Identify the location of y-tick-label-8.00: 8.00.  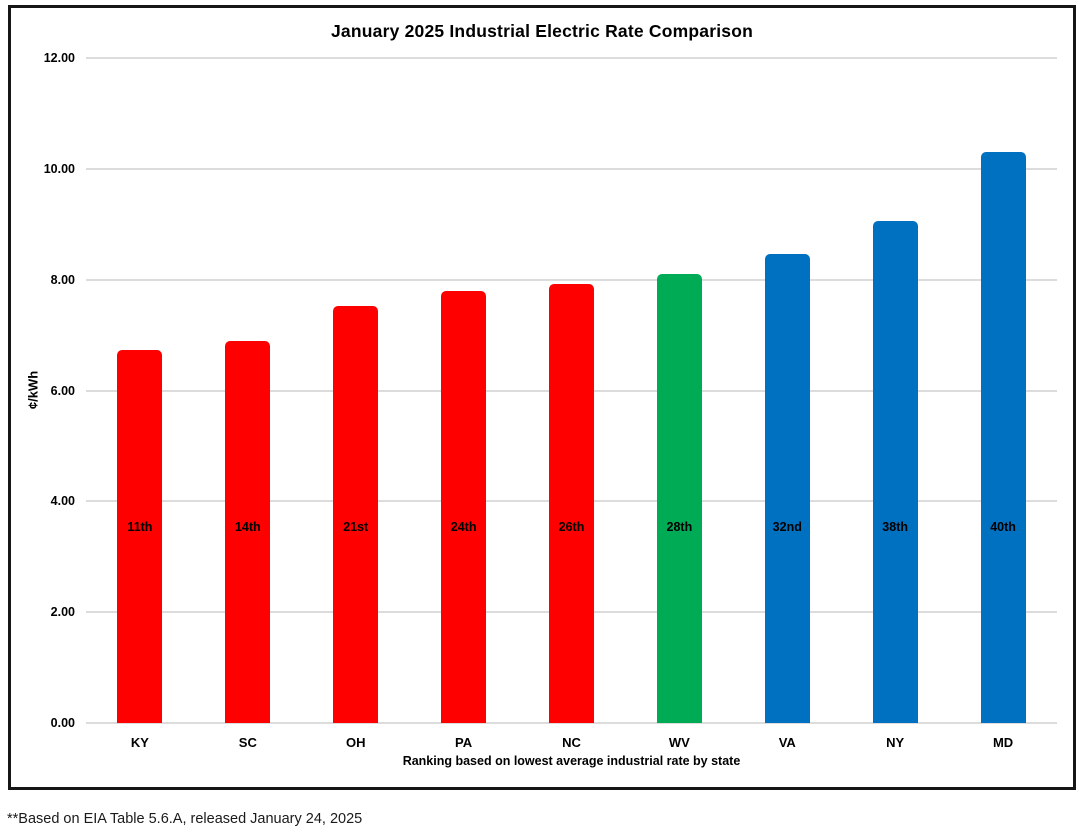
(62, 279).